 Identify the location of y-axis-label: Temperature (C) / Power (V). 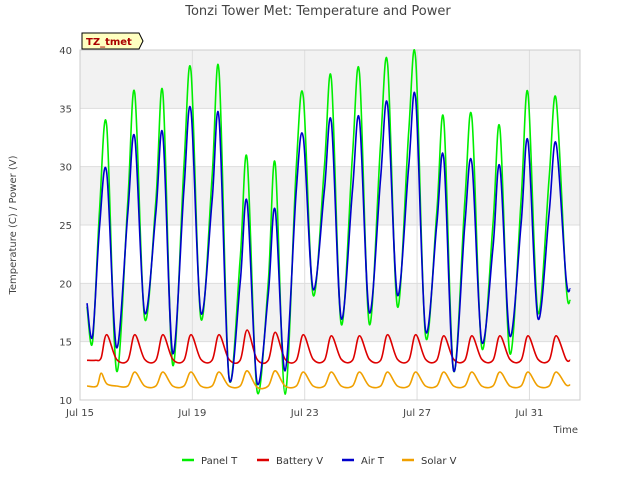
(13, 225).